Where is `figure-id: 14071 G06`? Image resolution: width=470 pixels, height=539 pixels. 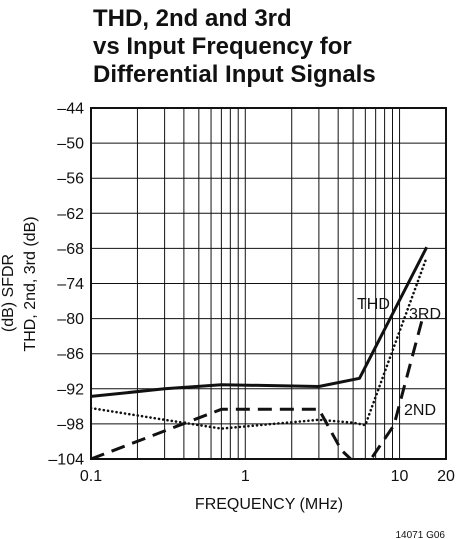
figure-id: 14071 G06 is located at coordinates (421, 534).